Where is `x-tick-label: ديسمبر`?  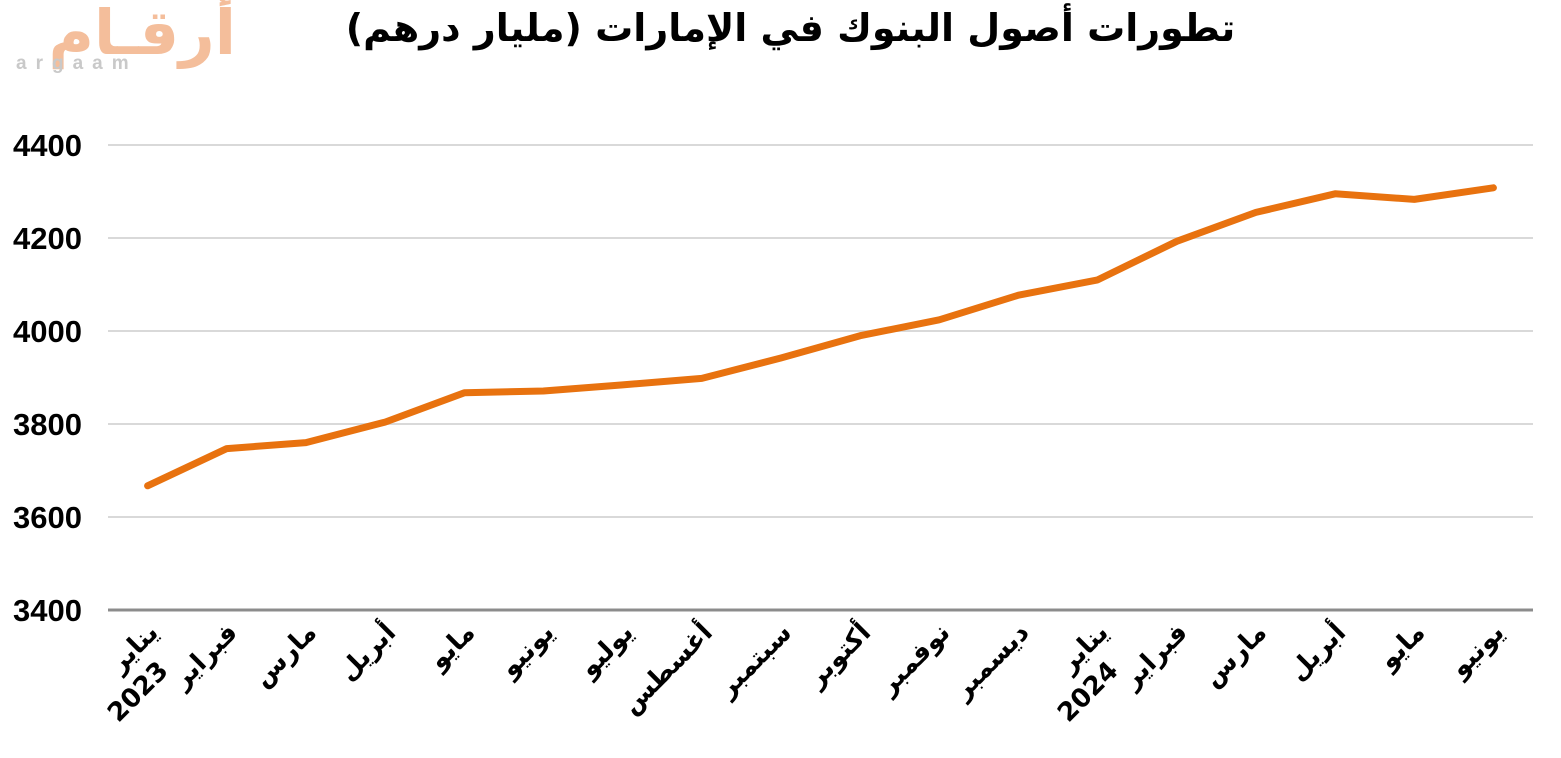 x-tick-label: ديسمبر is located at coordinates (990, 662).